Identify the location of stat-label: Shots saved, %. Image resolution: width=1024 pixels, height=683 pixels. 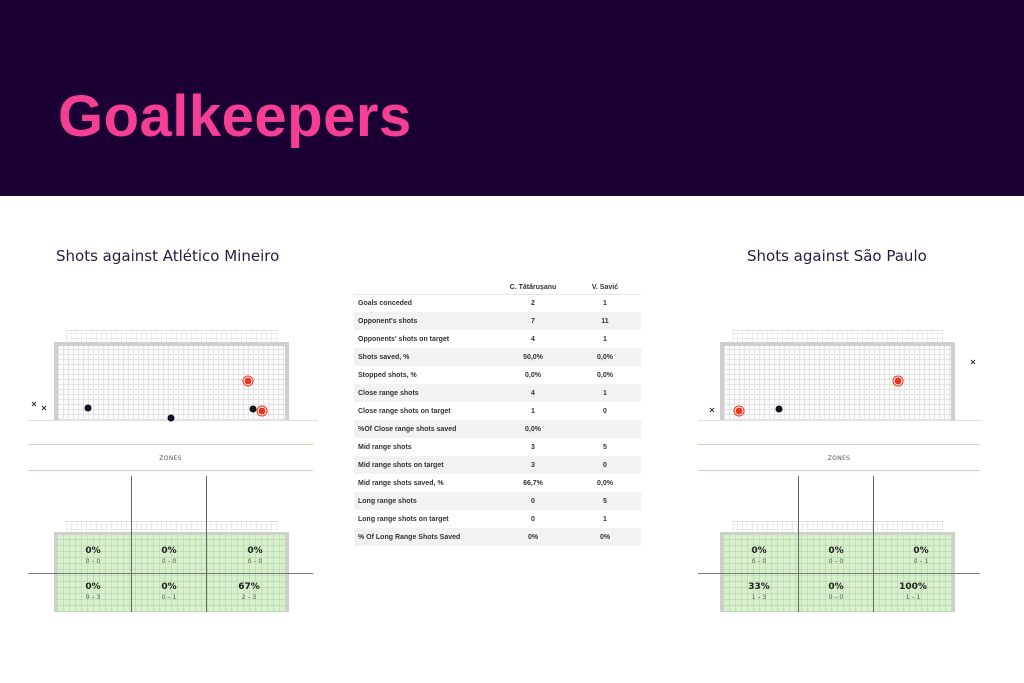
(425, 357).